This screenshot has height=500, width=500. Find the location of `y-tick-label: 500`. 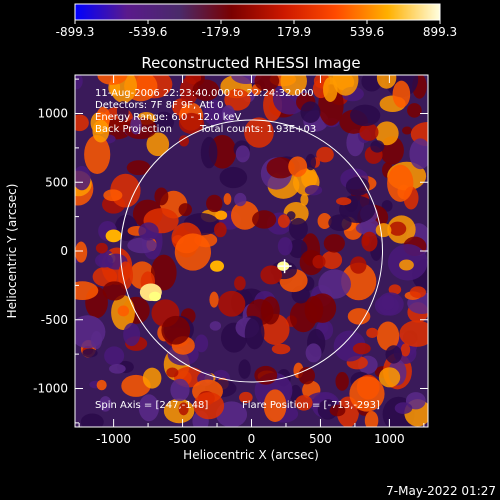

y-tick-label: 500 is located at coordinates (56, 182).